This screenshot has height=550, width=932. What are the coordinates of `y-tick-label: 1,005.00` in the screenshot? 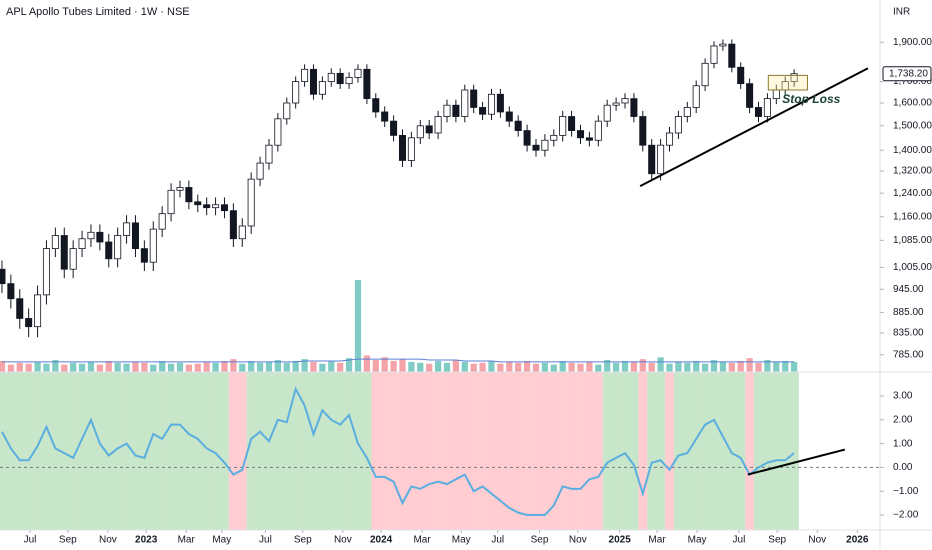 It's located at (912, 267).